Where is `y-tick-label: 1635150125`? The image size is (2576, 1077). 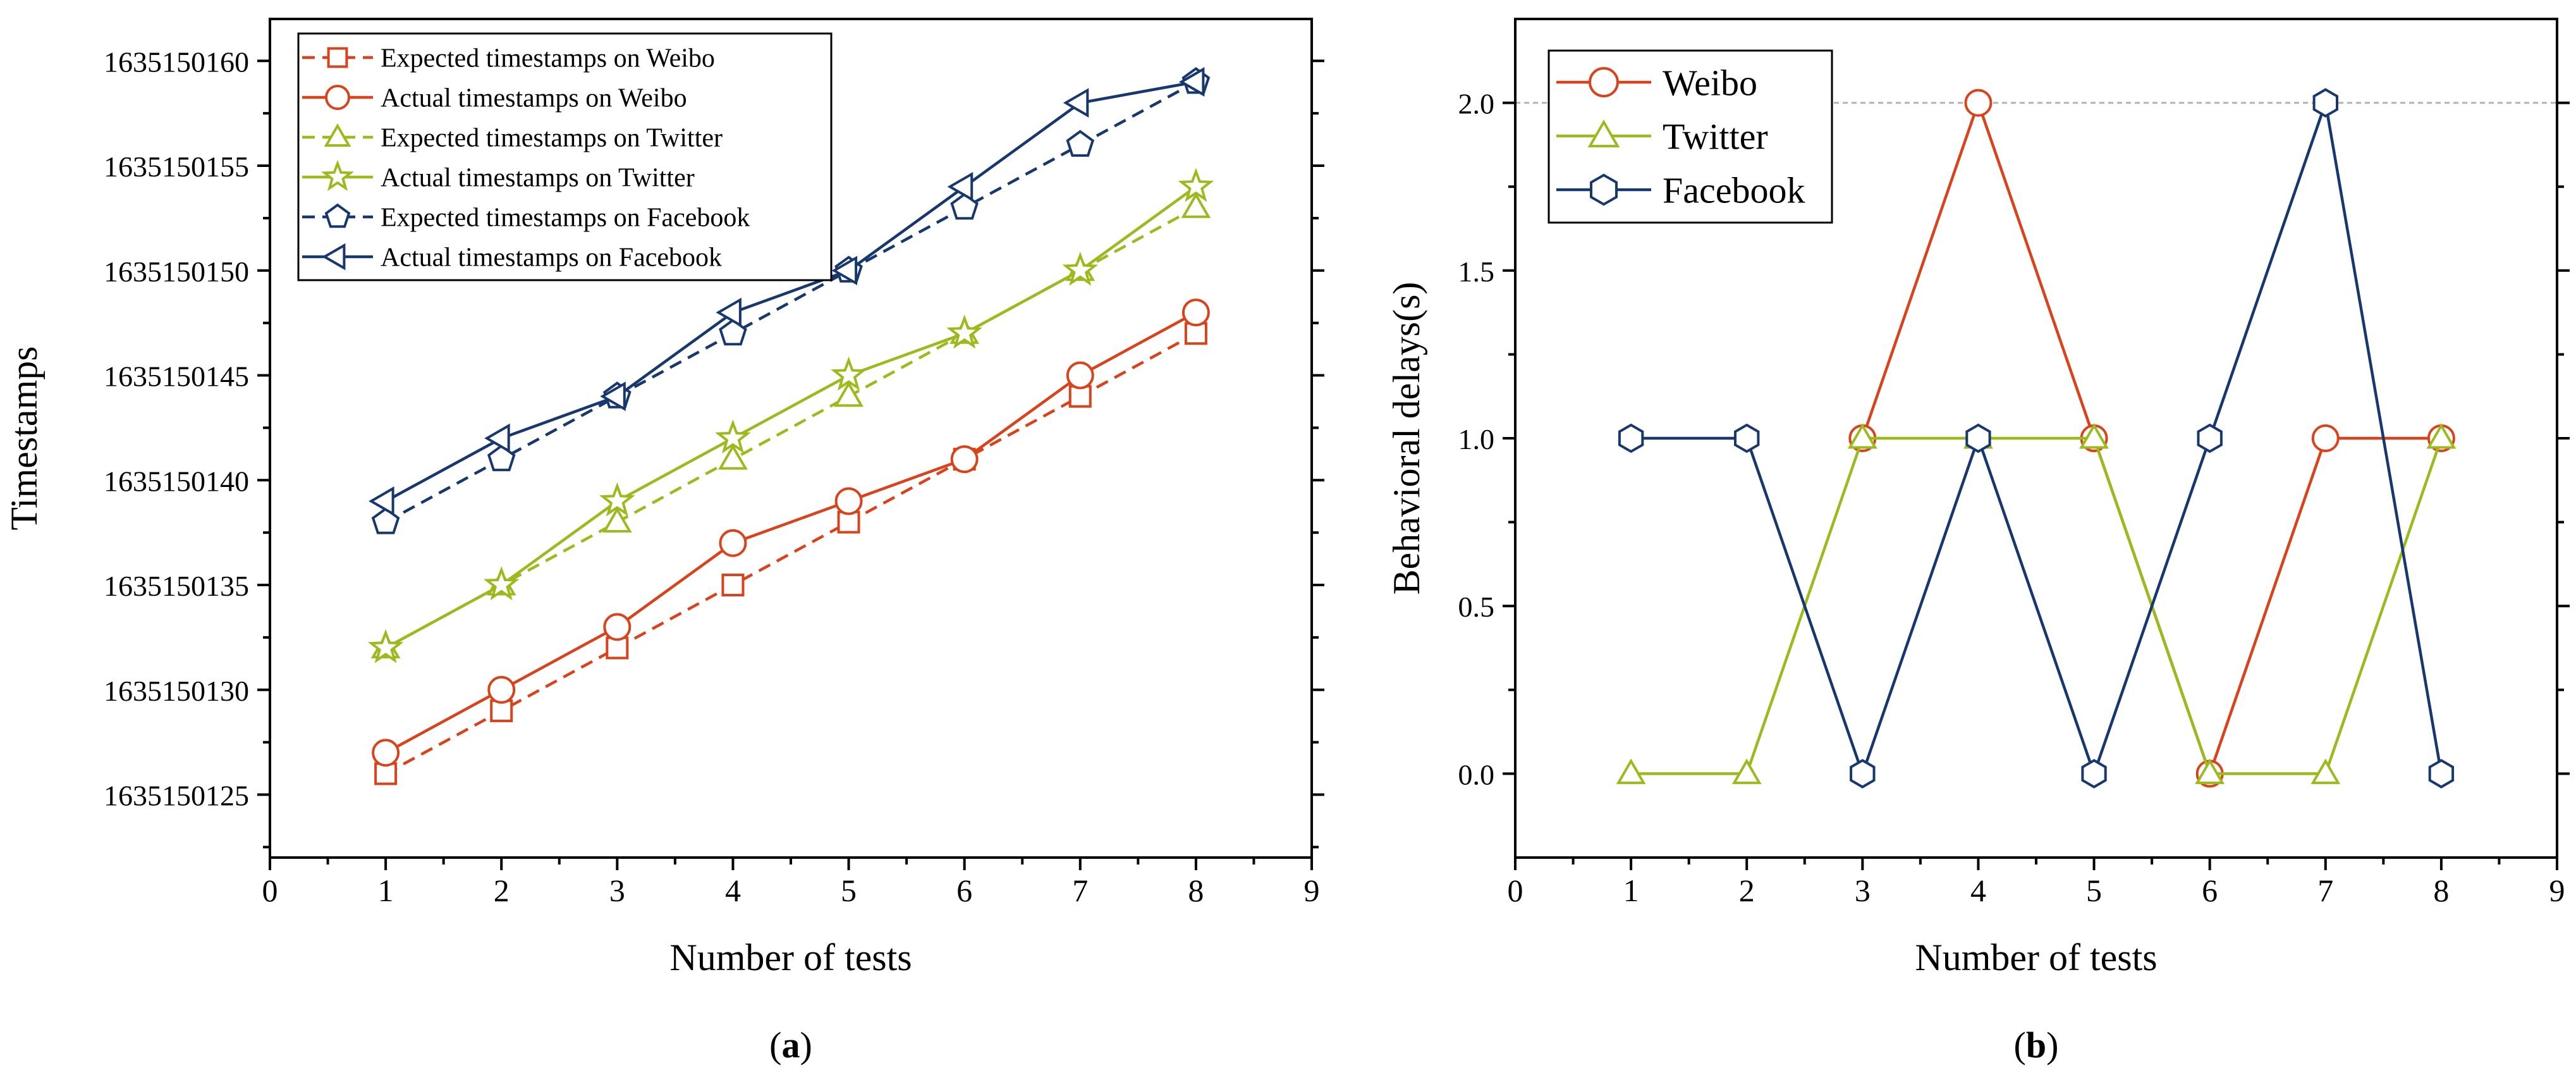 y-tick-label: 1635150125 is located at coordinates (176, 796).